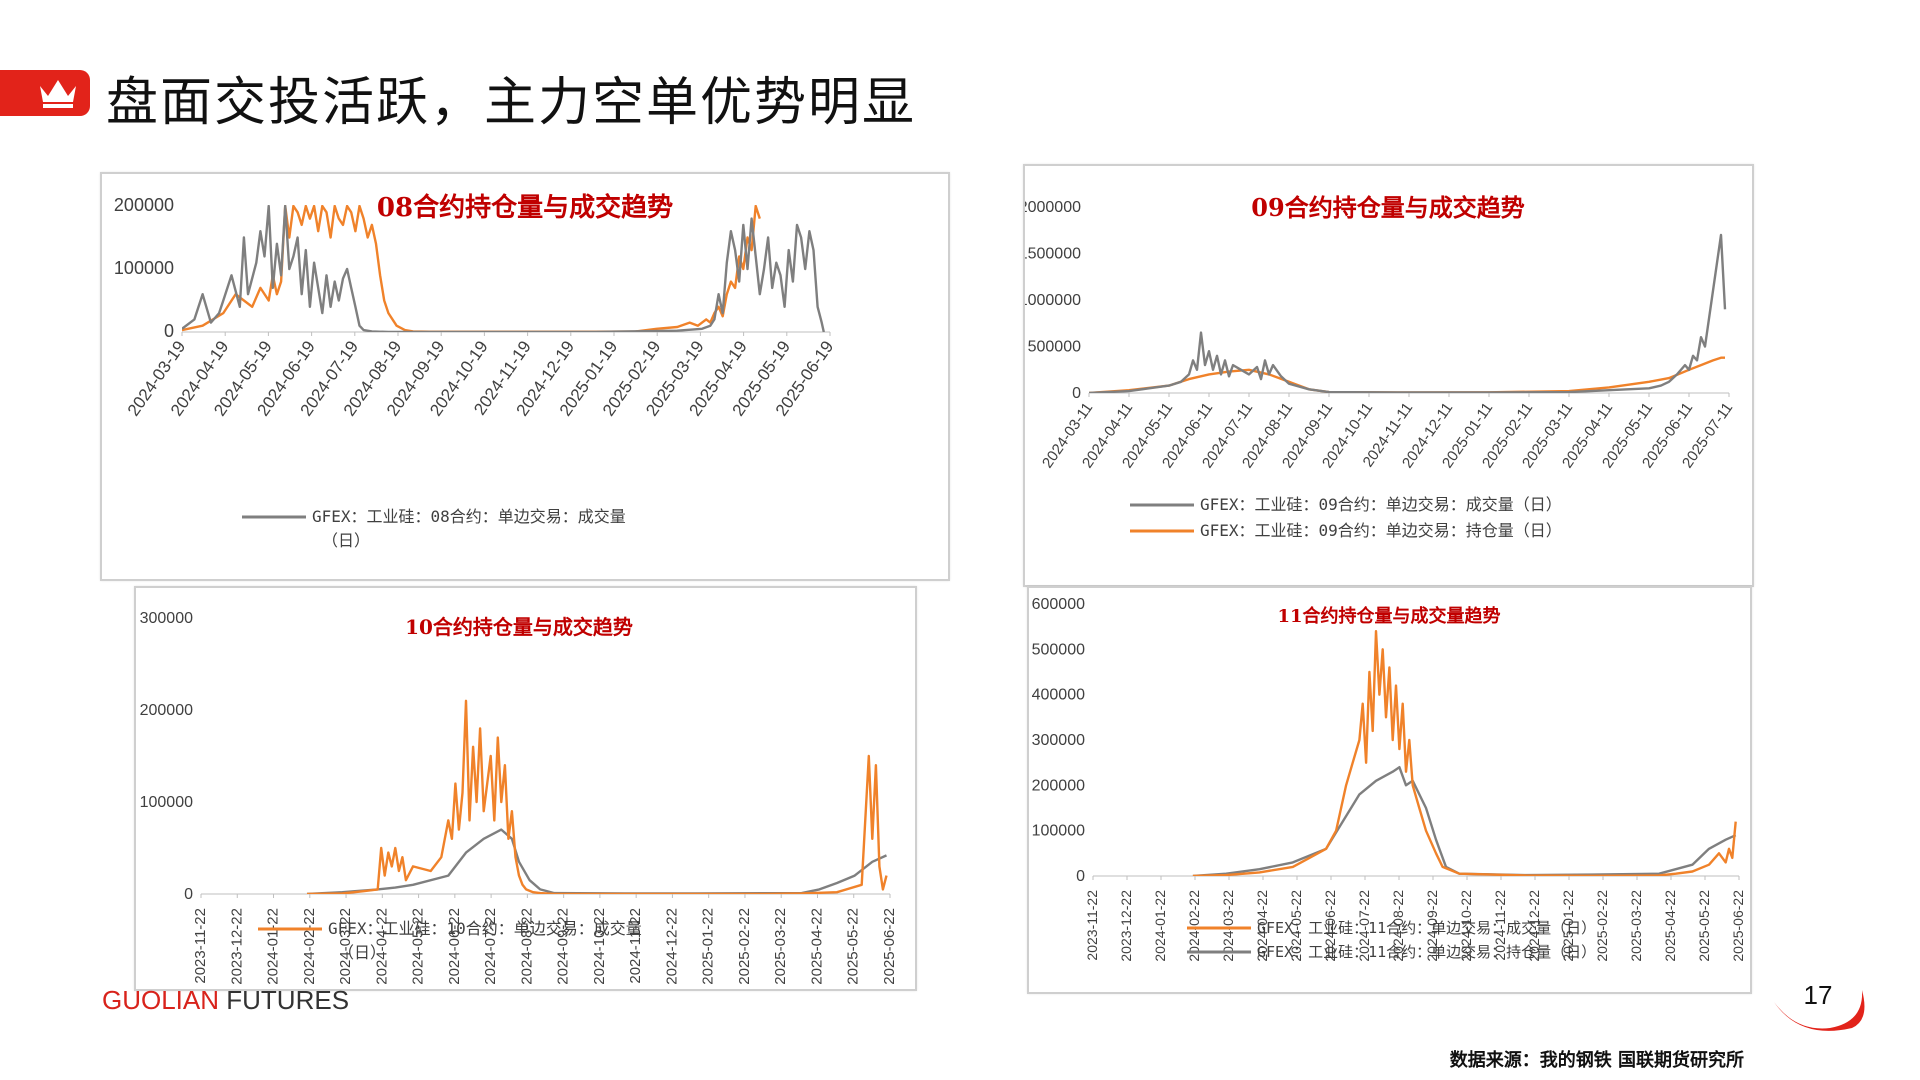 This screenshot has height=1080, width=1920. What do you see at coordinates (1381, 504) in the screenshot?
I see `legend-label: GFEX：工业硅：09合约：单边交易：成交量（日）` at bounding box center [1381, 504].